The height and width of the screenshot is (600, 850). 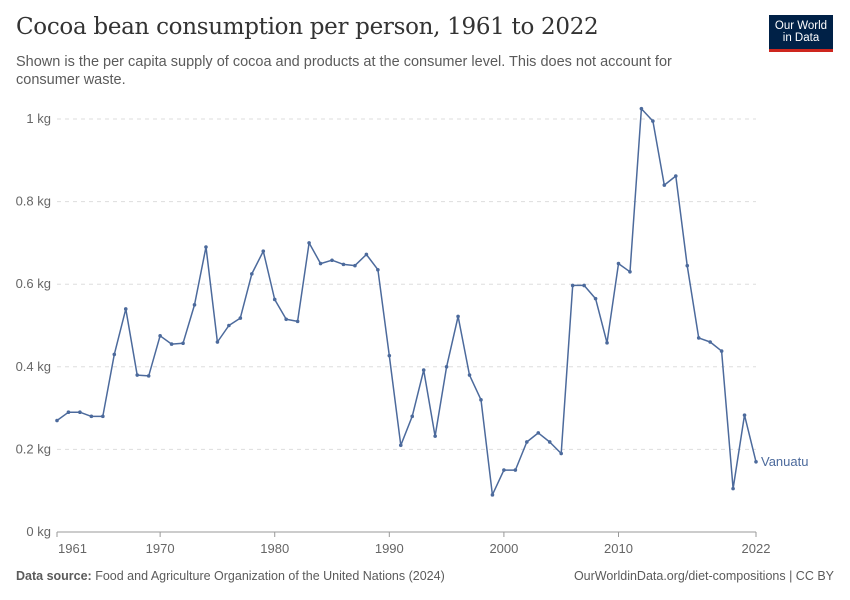 I want to click on y-tick-label: 1 kg, so click(x=38, y=118).